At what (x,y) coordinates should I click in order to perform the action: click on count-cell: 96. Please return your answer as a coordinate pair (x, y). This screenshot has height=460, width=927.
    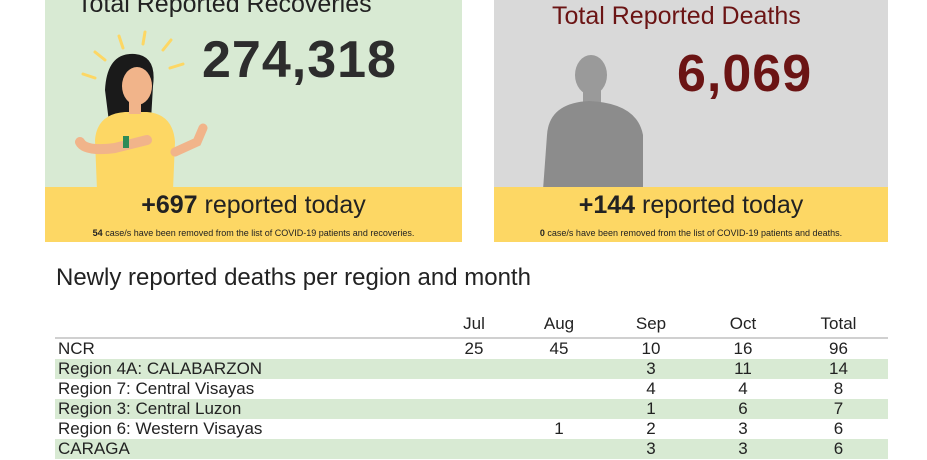
    Looking at the image, I should click on (838, 348).